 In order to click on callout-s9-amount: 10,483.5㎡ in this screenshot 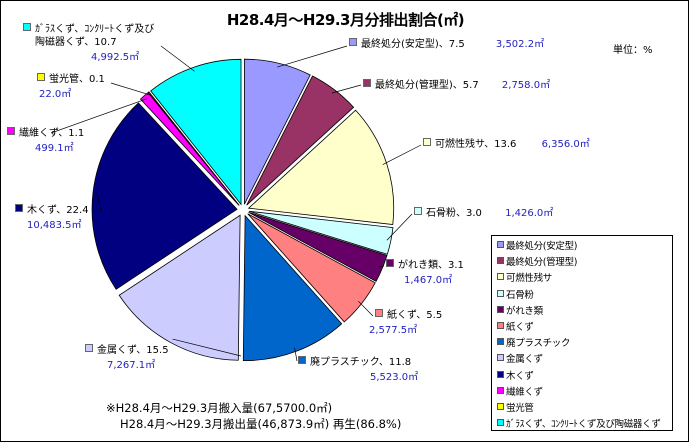, I will do `click(54, 225)`.